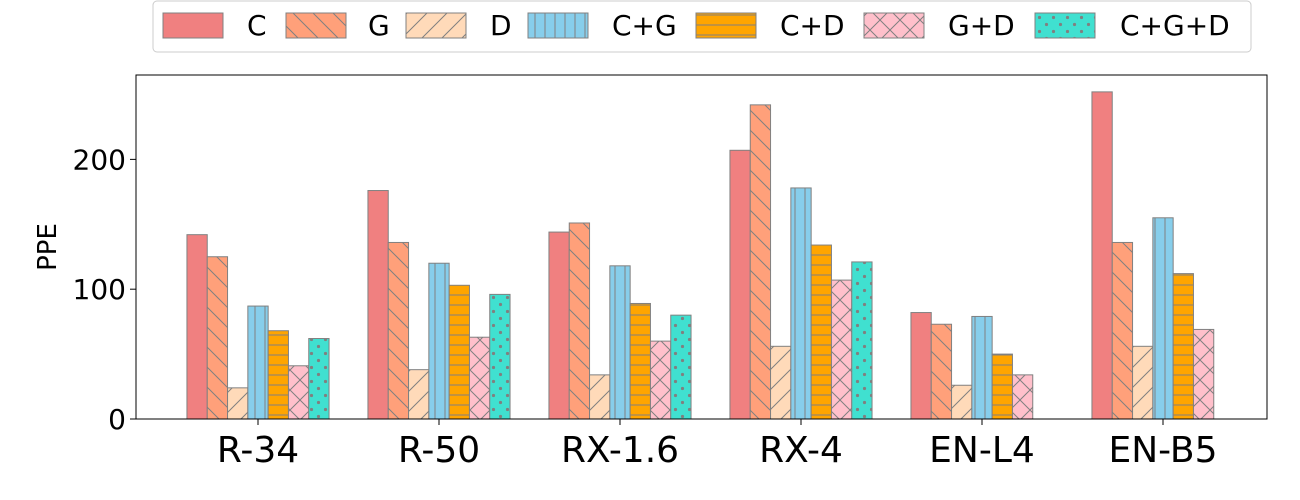 The image size is (1300, 500). What do you see at coordinates (894, 25) in the screenshot?
I see `legend-swatch-g-plus-d` at bounding box center [894, 25].